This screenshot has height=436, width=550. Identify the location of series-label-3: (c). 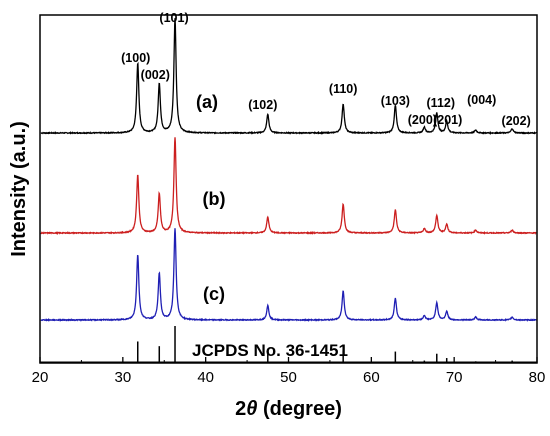
(214, 294).